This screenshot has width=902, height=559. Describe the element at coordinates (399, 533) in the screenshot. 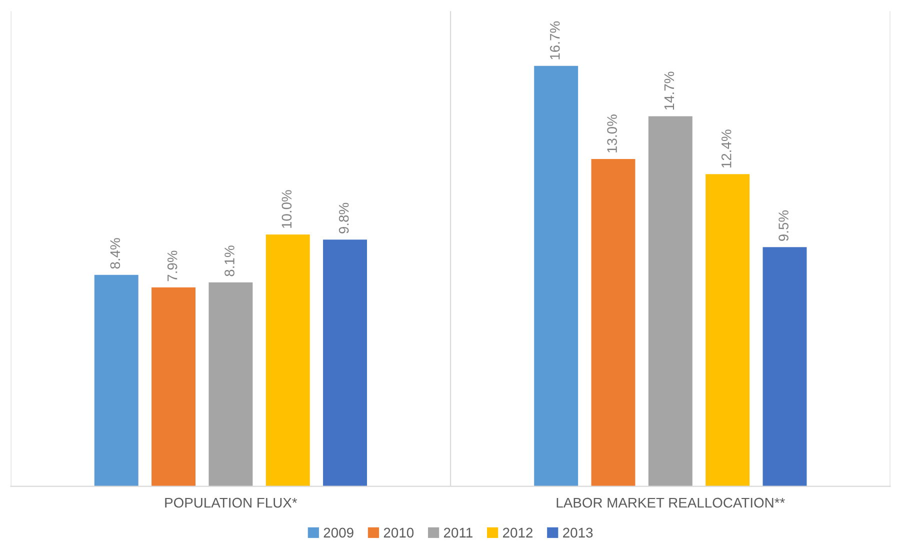

I see `legend-label: 2010` at that location.